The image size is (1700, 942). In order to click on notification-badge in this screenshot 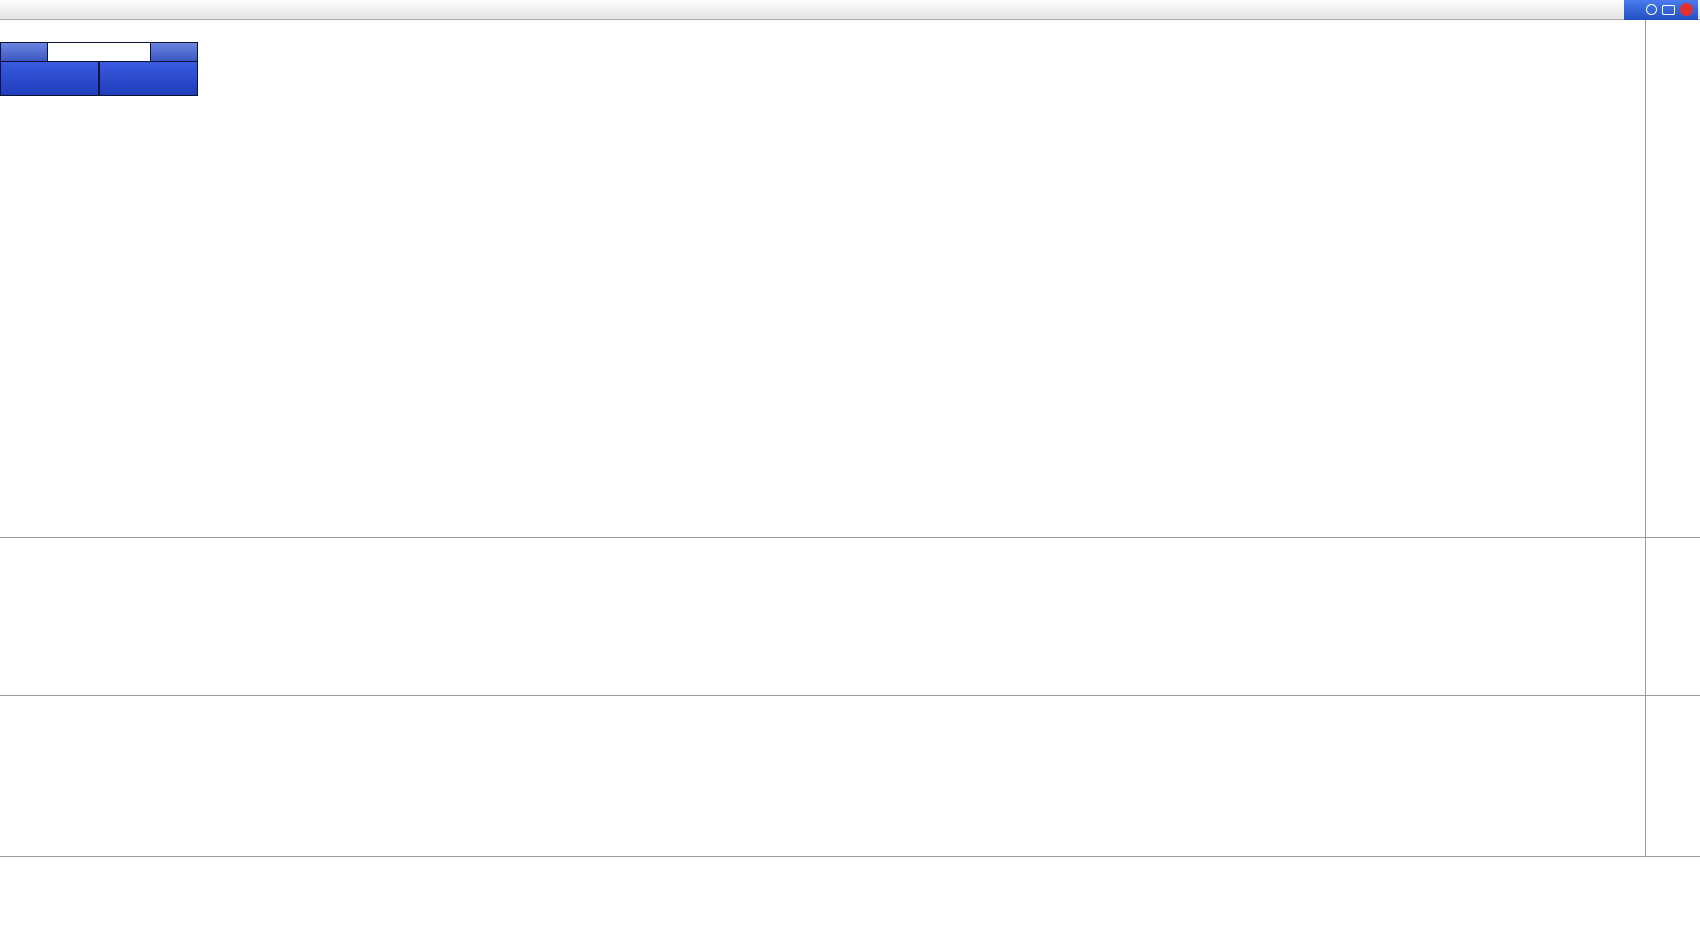, I will do `click(1686, 9)`.